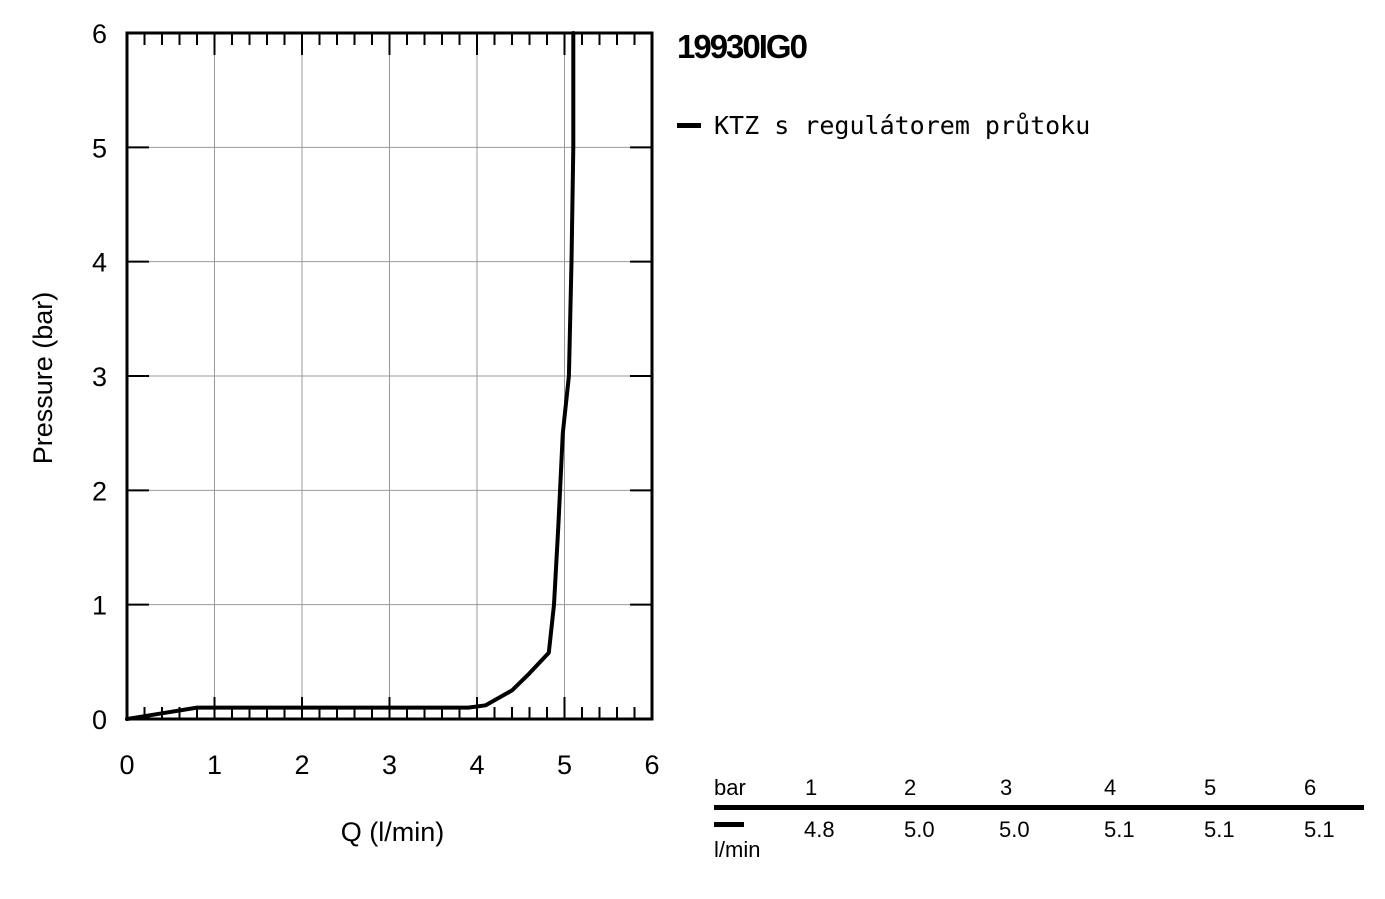 The image size is (1385, 899). I want to click on x-tick-label: 6, so click(651, 765).